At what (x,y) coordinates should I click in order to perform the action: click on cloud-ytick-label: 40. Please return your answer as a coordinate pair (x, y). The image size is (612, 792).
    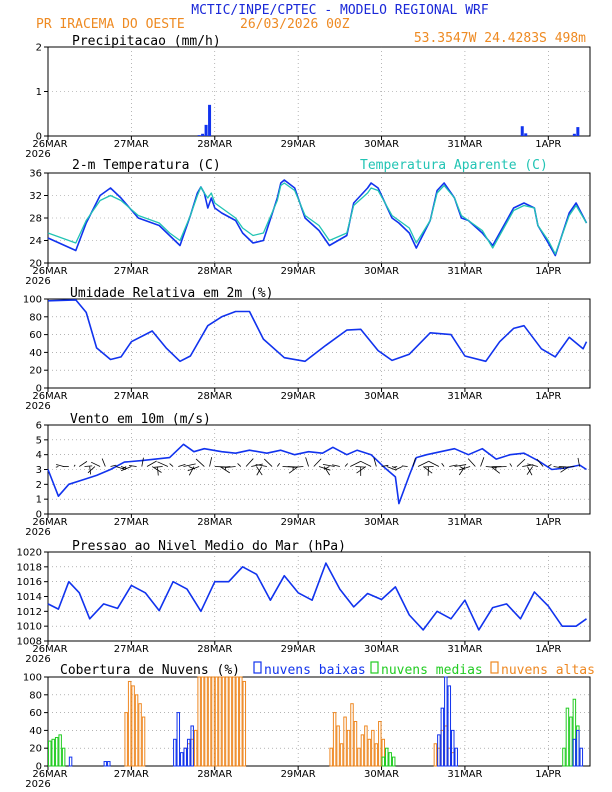
    Looking at the image, I should click on (35, 731).